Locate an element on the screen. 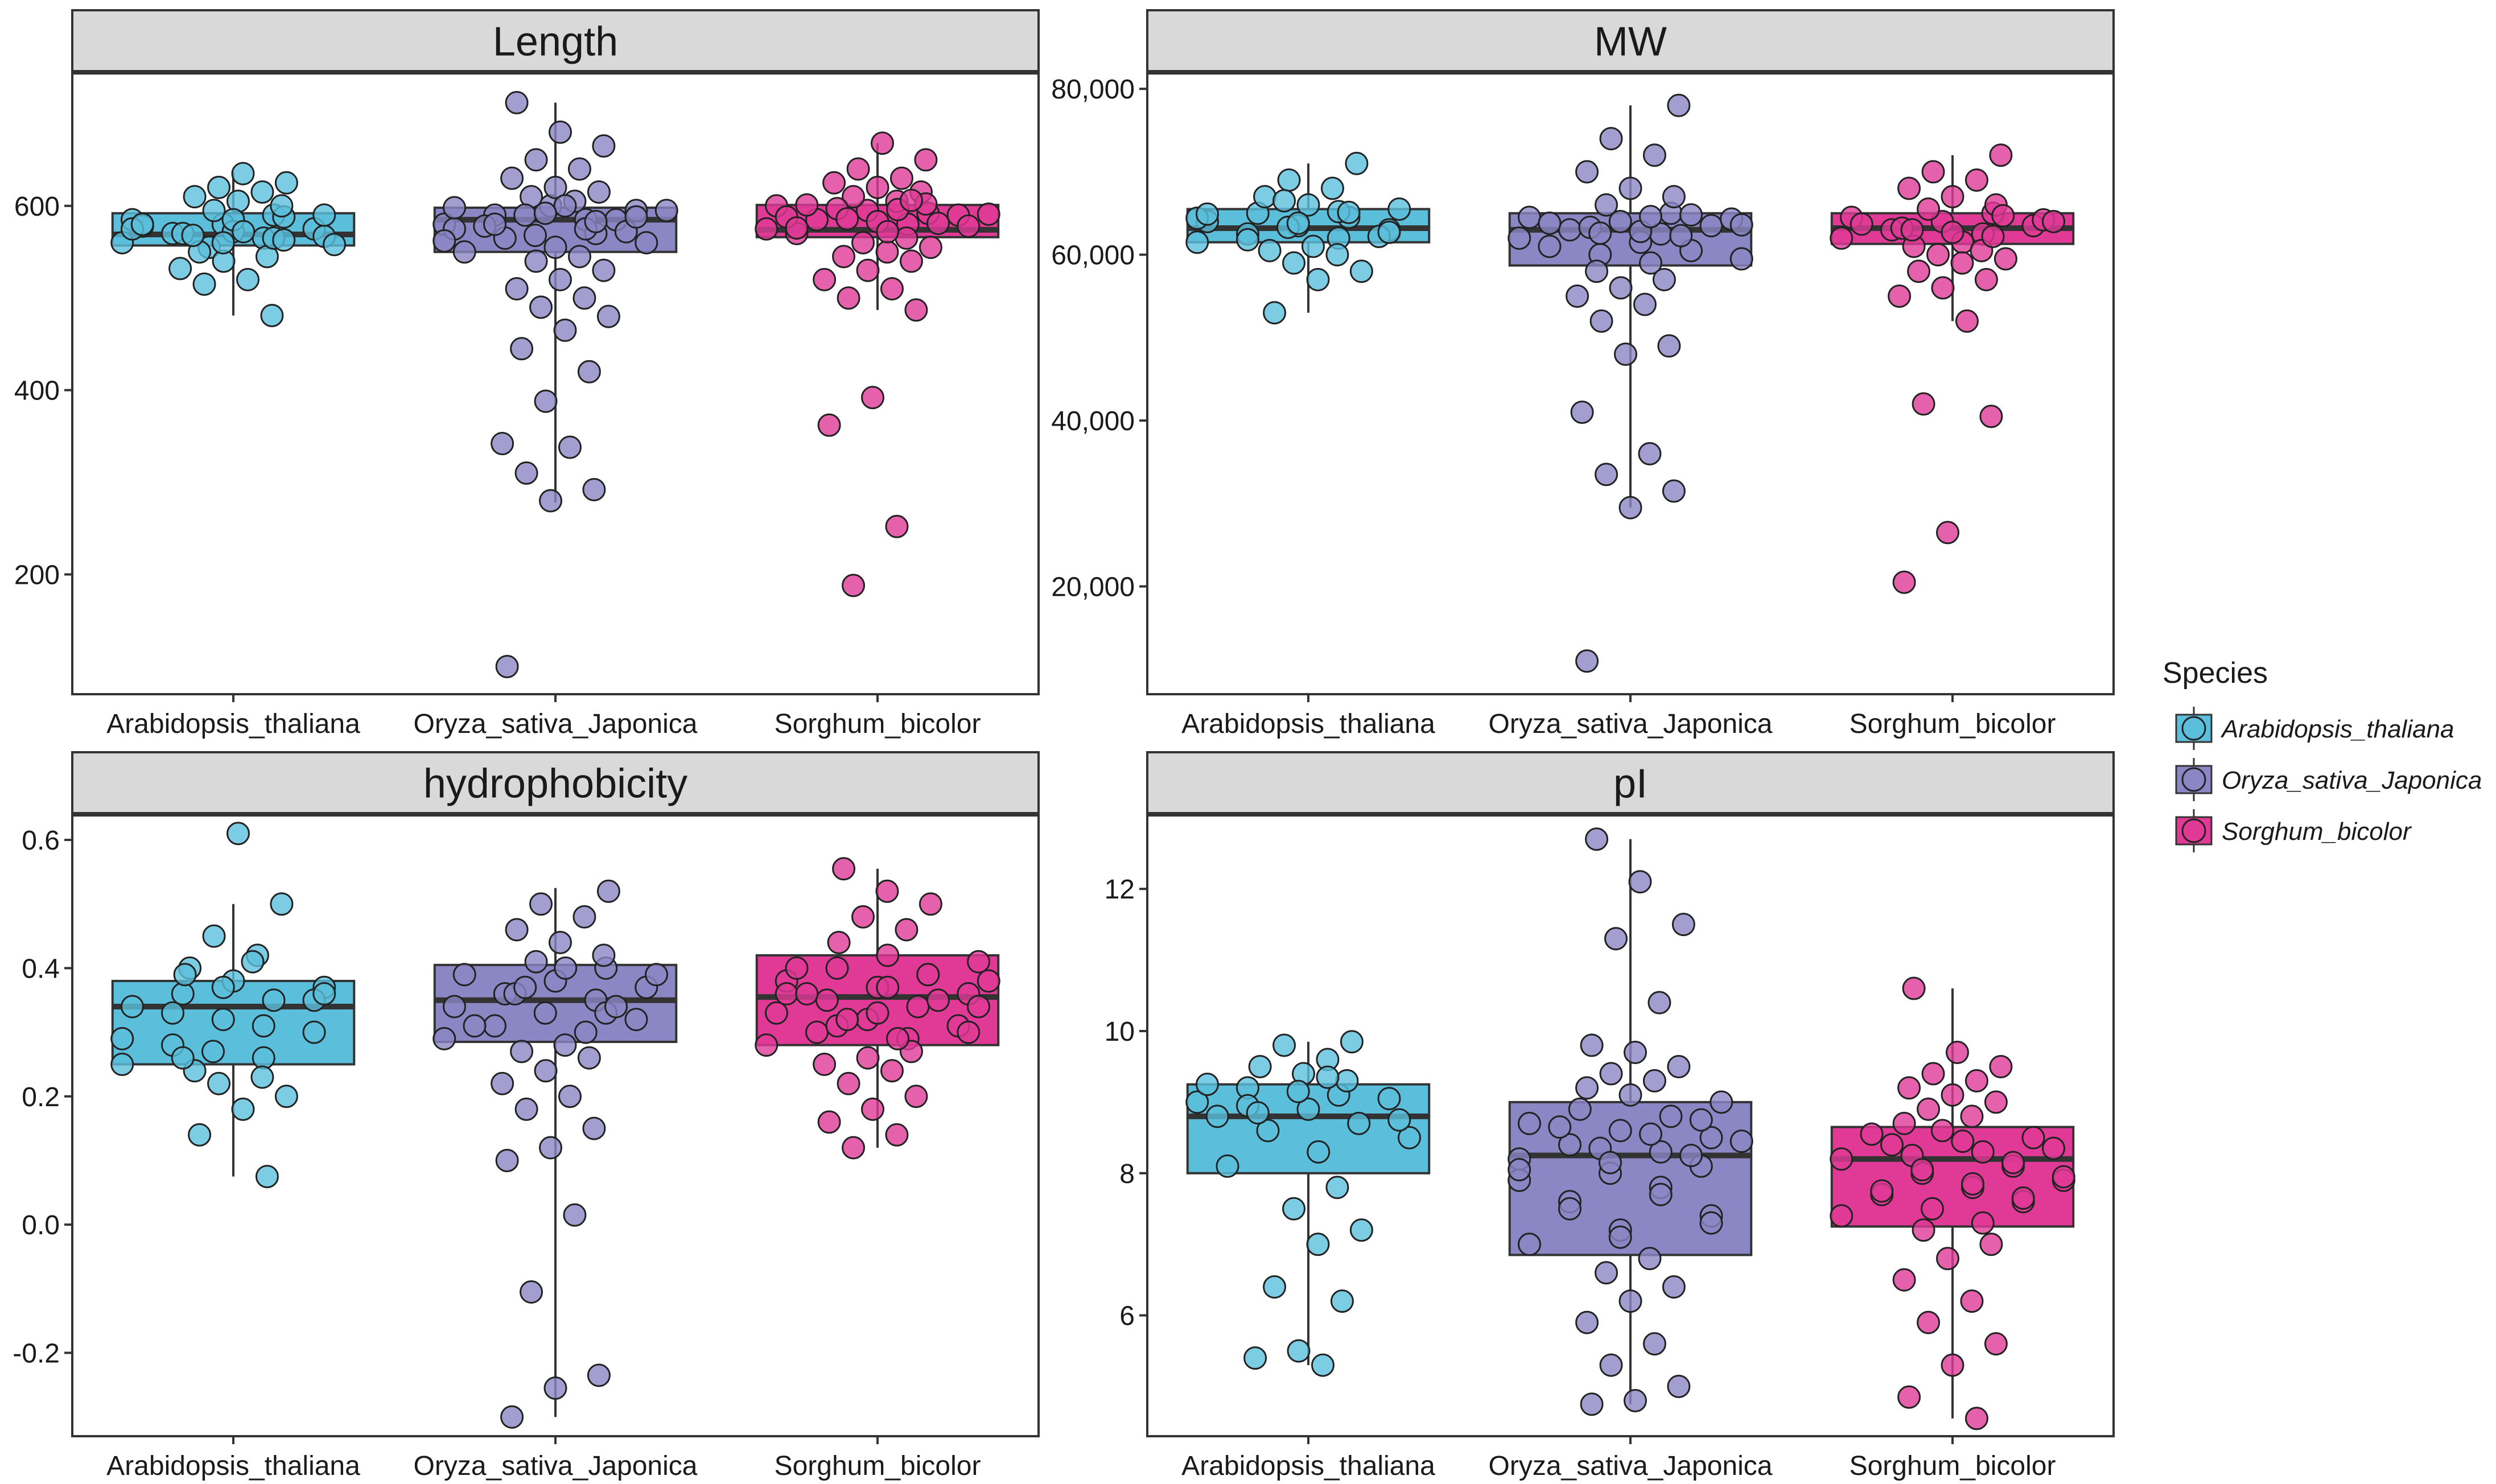  x-tick-label: Arabidopsis_thaliana is located at coordinates (1308, 1466).